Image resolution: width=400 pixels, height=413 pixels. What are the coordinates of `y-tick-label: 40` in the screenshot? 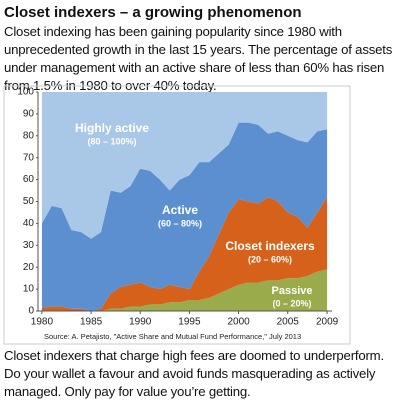 It's located at (29, 223).